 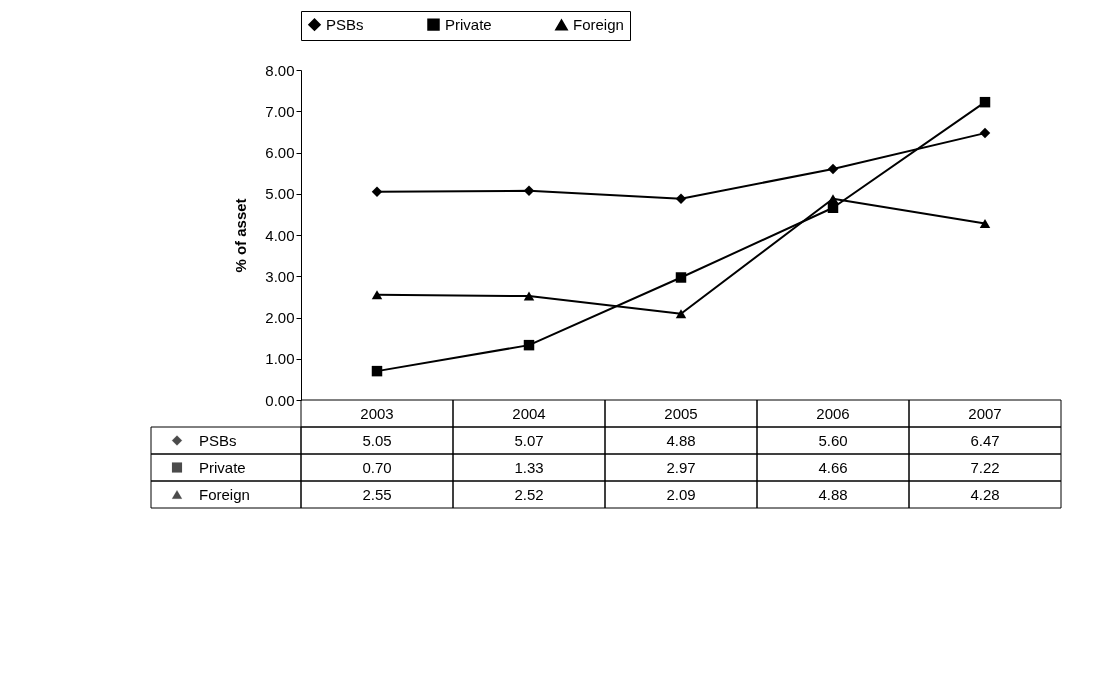 What do you see at coordinates (529, 494) in the screenshot?
I see `data-label: 2.52` at bounding box center [529, 494].